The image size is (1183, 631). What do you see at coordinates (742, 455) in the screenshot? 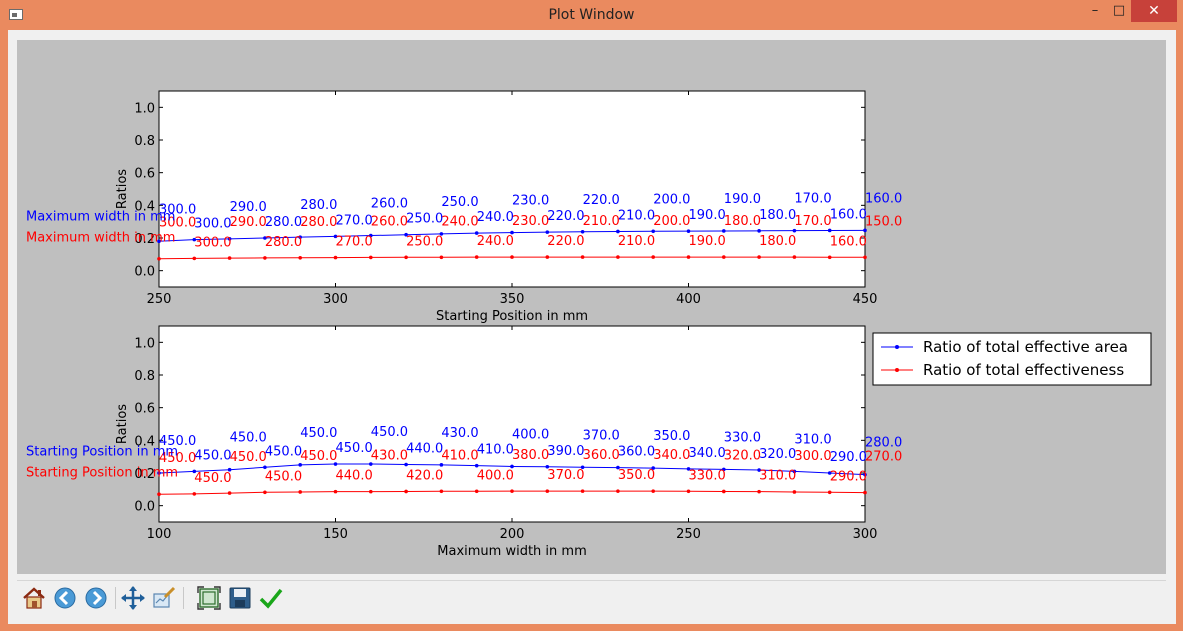
I see `data-label: 320.0` at bounding box center [742, 455].